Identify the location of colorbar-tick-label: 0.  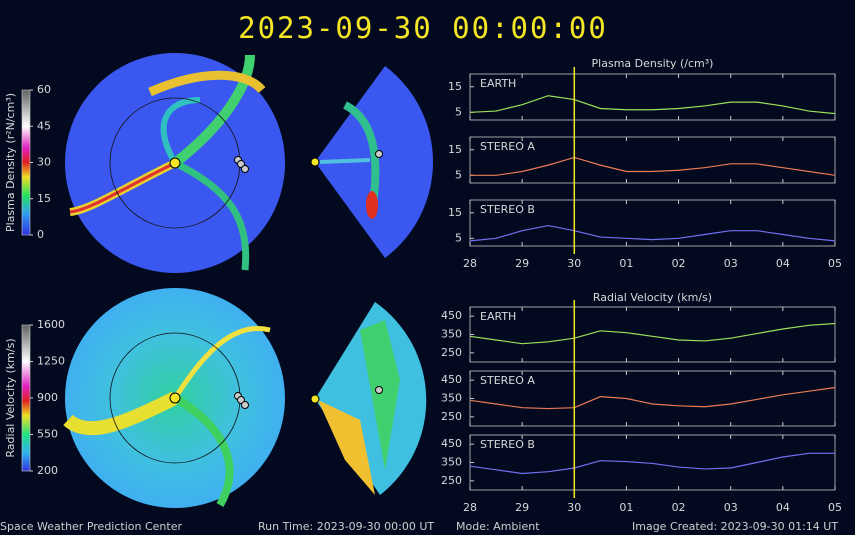
(40, 234).